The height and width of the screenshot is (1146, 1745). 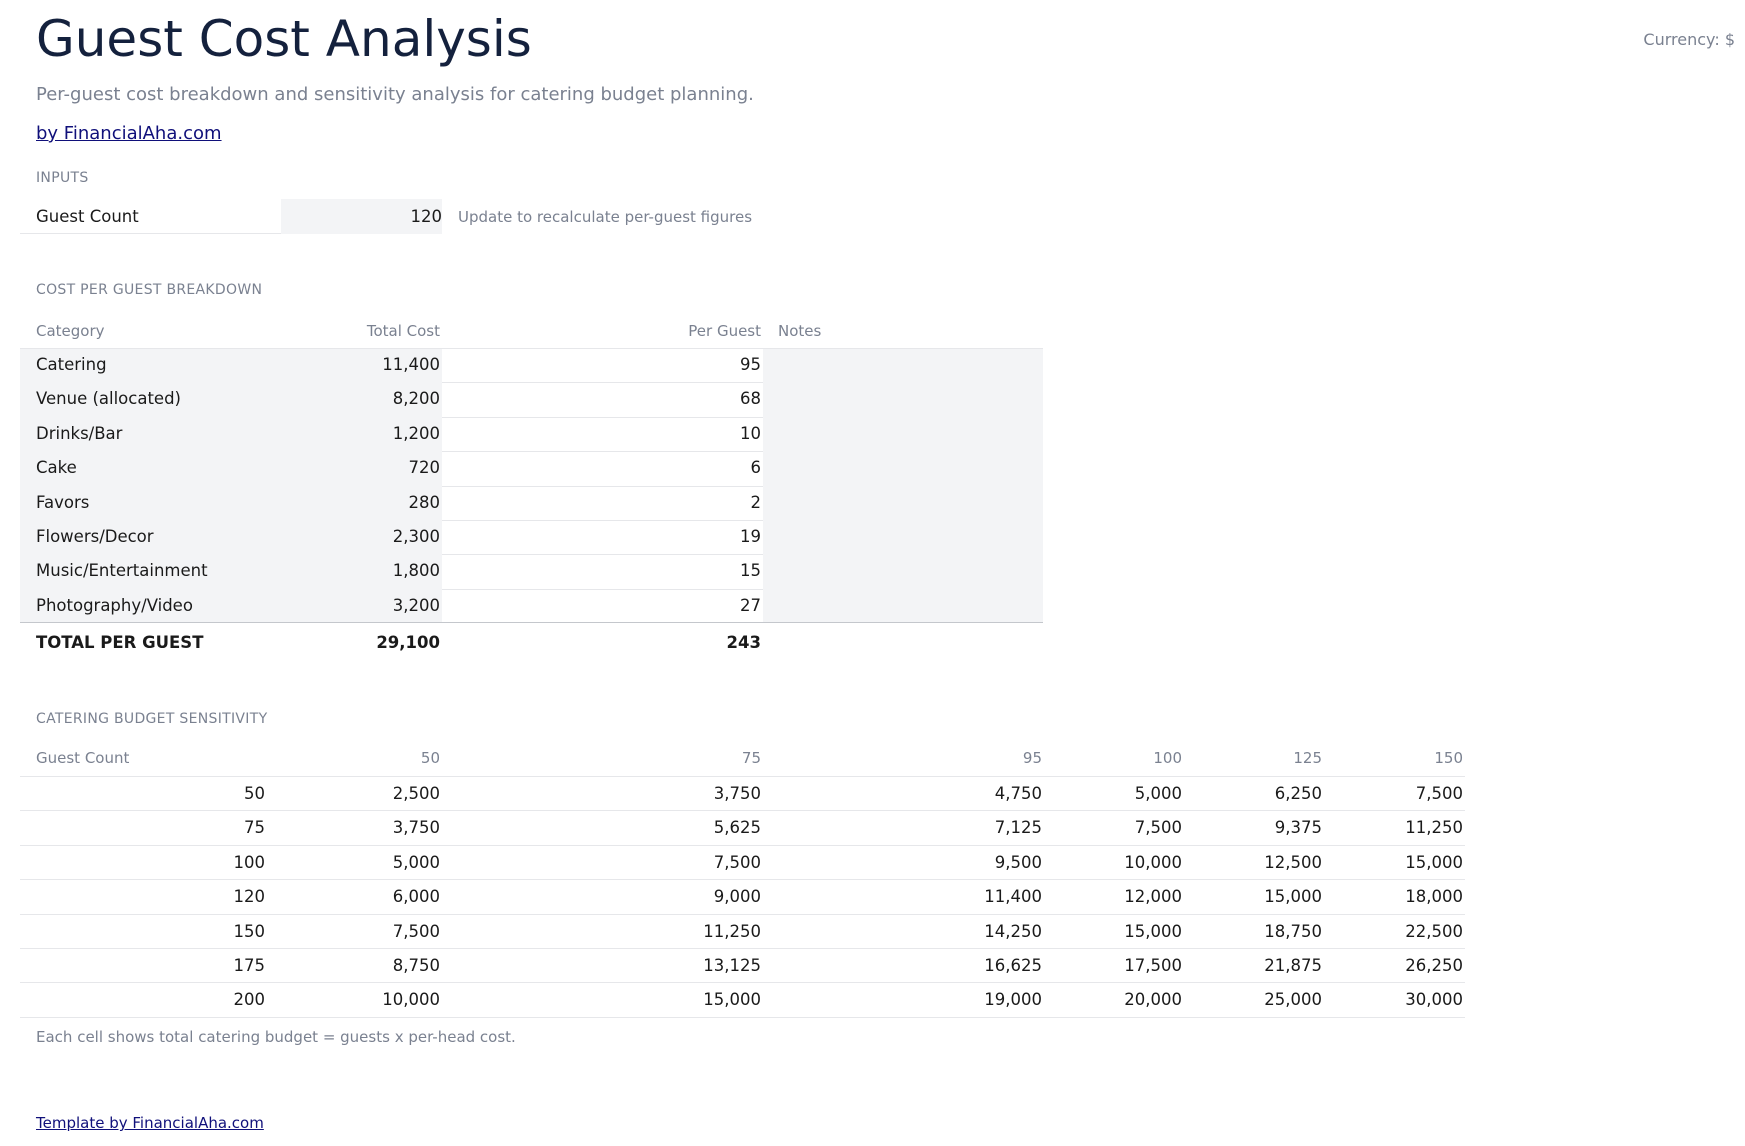 What do you see at coordinates (416, 433) in the screenshot?
I see `breakdown-total-cell: 1,200` at bounding box center [416, 433].